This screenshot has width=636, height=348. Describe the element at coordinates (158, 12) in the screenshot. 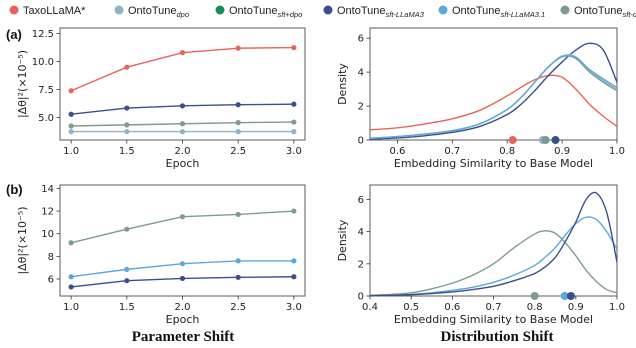

I see `legend-entry: OntoTunedpo` at that location.